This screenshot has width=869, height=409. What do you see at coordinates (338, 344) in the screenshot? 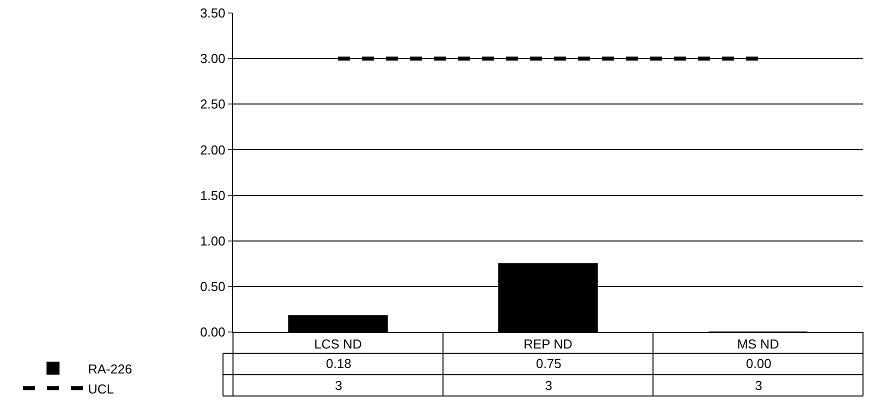
I see `x-tick-label: LCS ND` at bounding box center [338, 344].